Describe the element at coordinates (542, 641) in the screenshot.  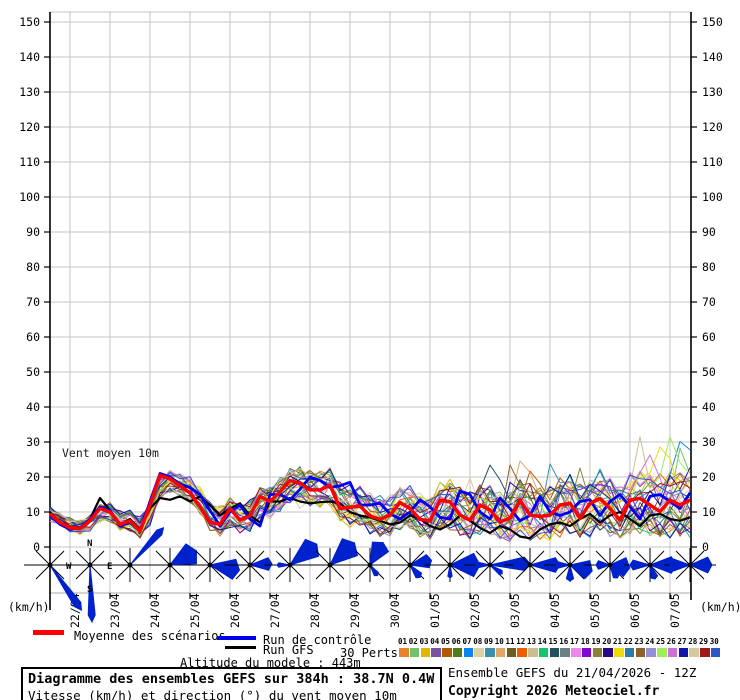
I see `pert-number: 14` at that location.